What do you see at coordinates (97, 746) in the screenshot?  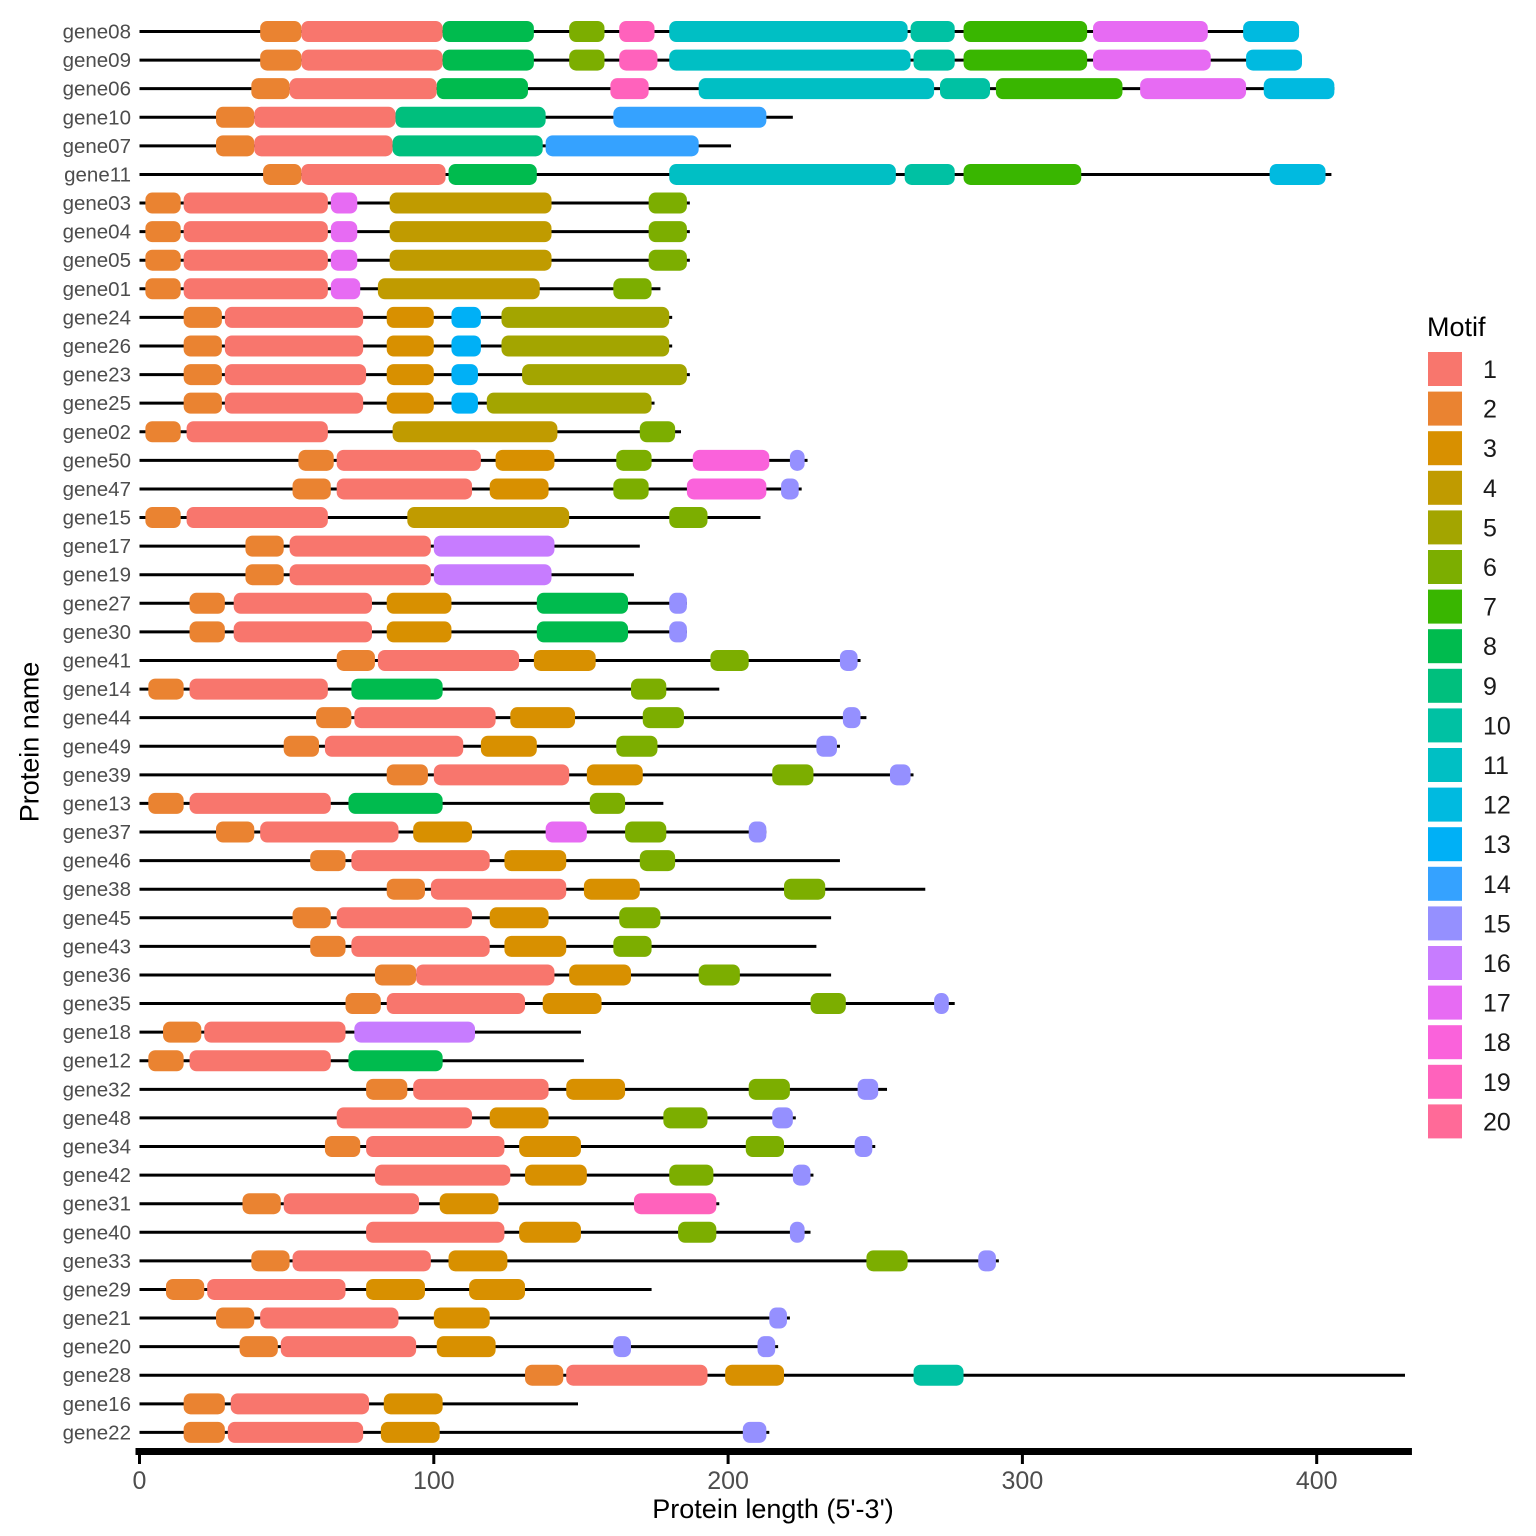 I see `y-axis-label: gene49` at bounding box center [97, 746].